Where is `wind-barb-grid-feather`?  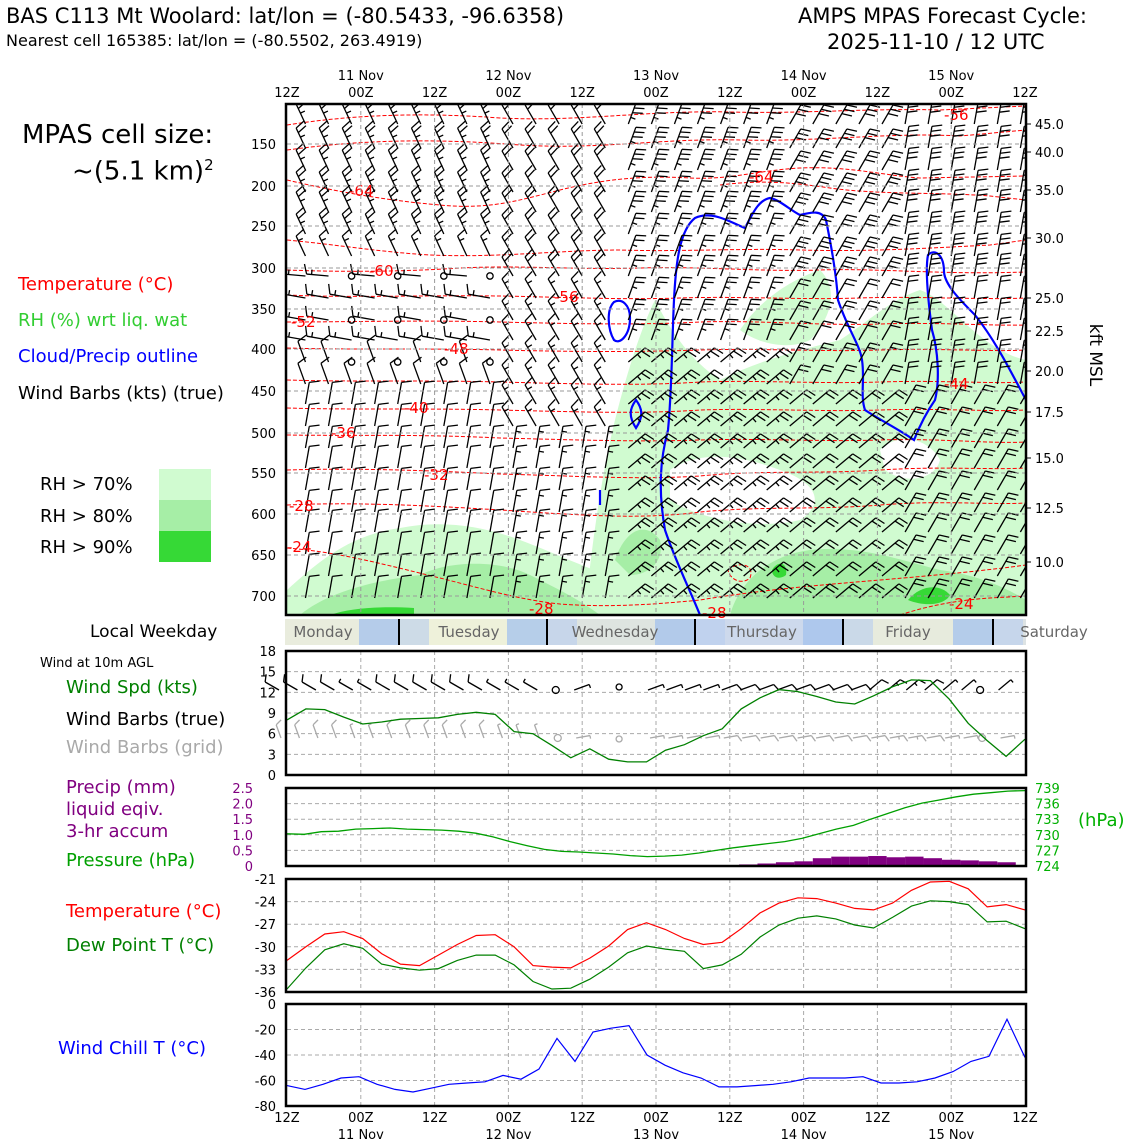 wind-barb-grid-feather is located at coordinates (590, 737).